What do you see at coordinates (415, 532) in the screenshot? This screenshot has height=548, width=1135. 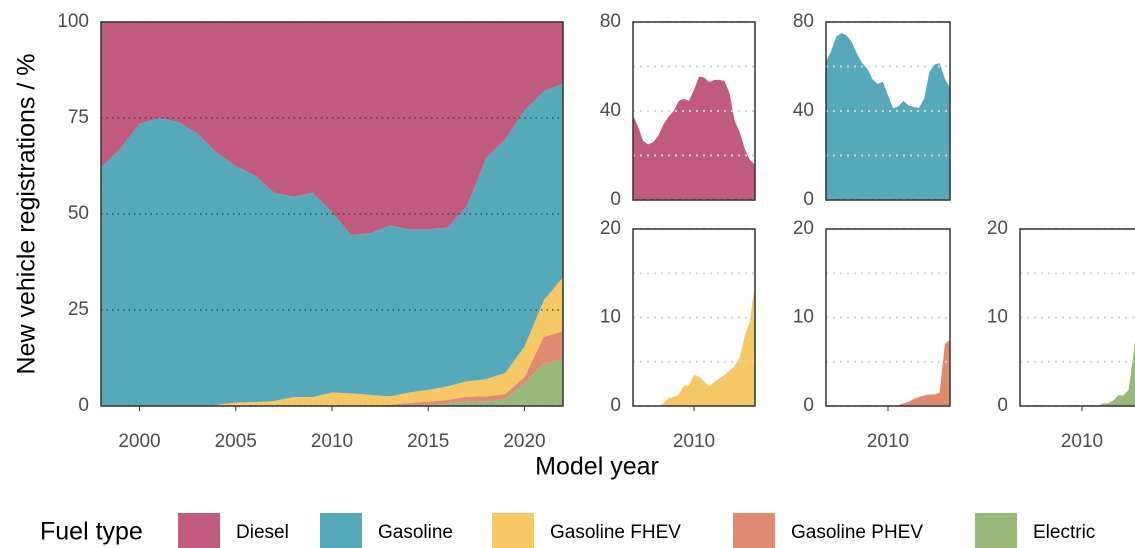 I see `legend-label: Gasoline` at bounding box center [415, 532].